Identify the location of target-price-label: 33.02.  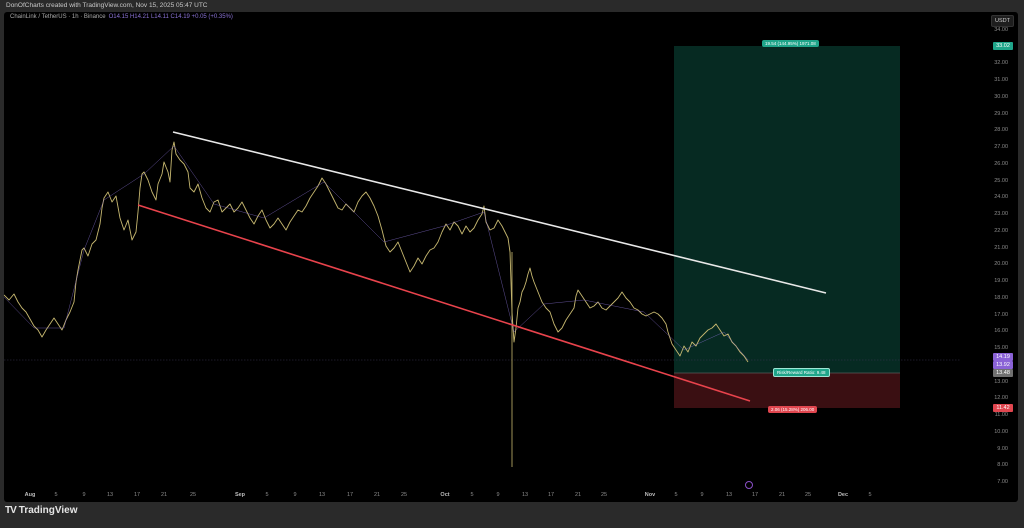
(1003, 46).